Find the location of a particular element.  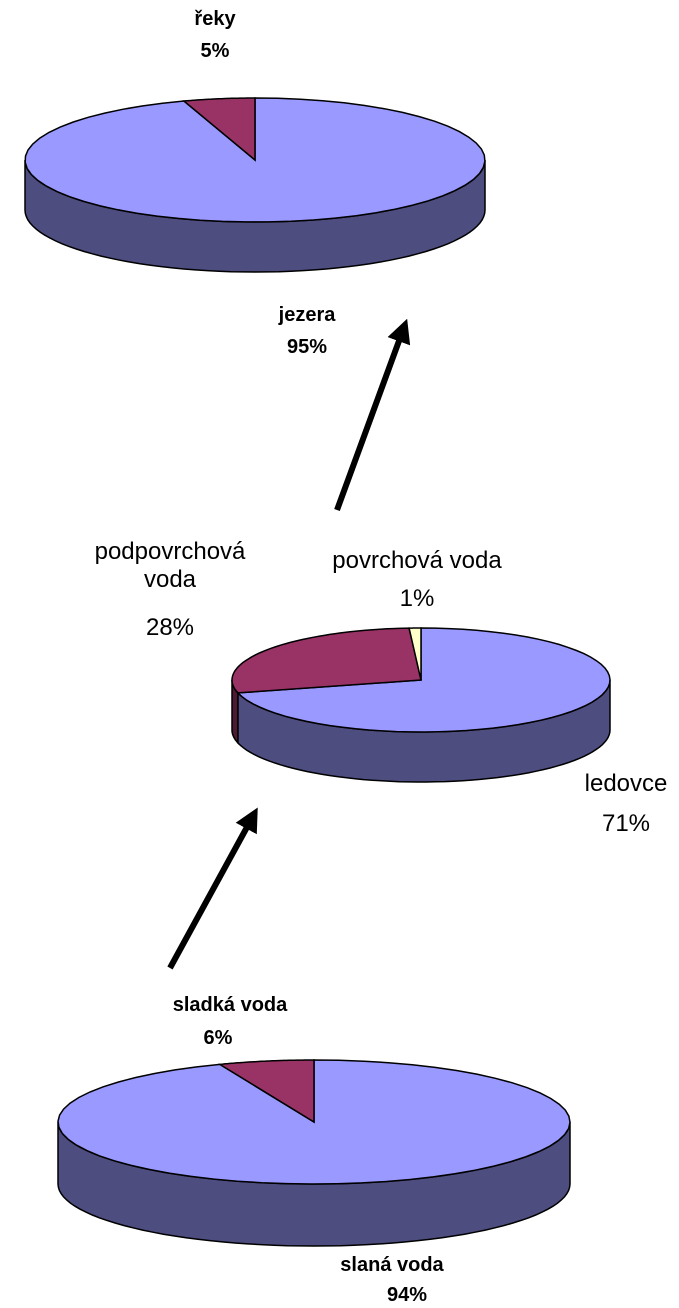

data-label: ledovce is located at coordinates (626, 783).